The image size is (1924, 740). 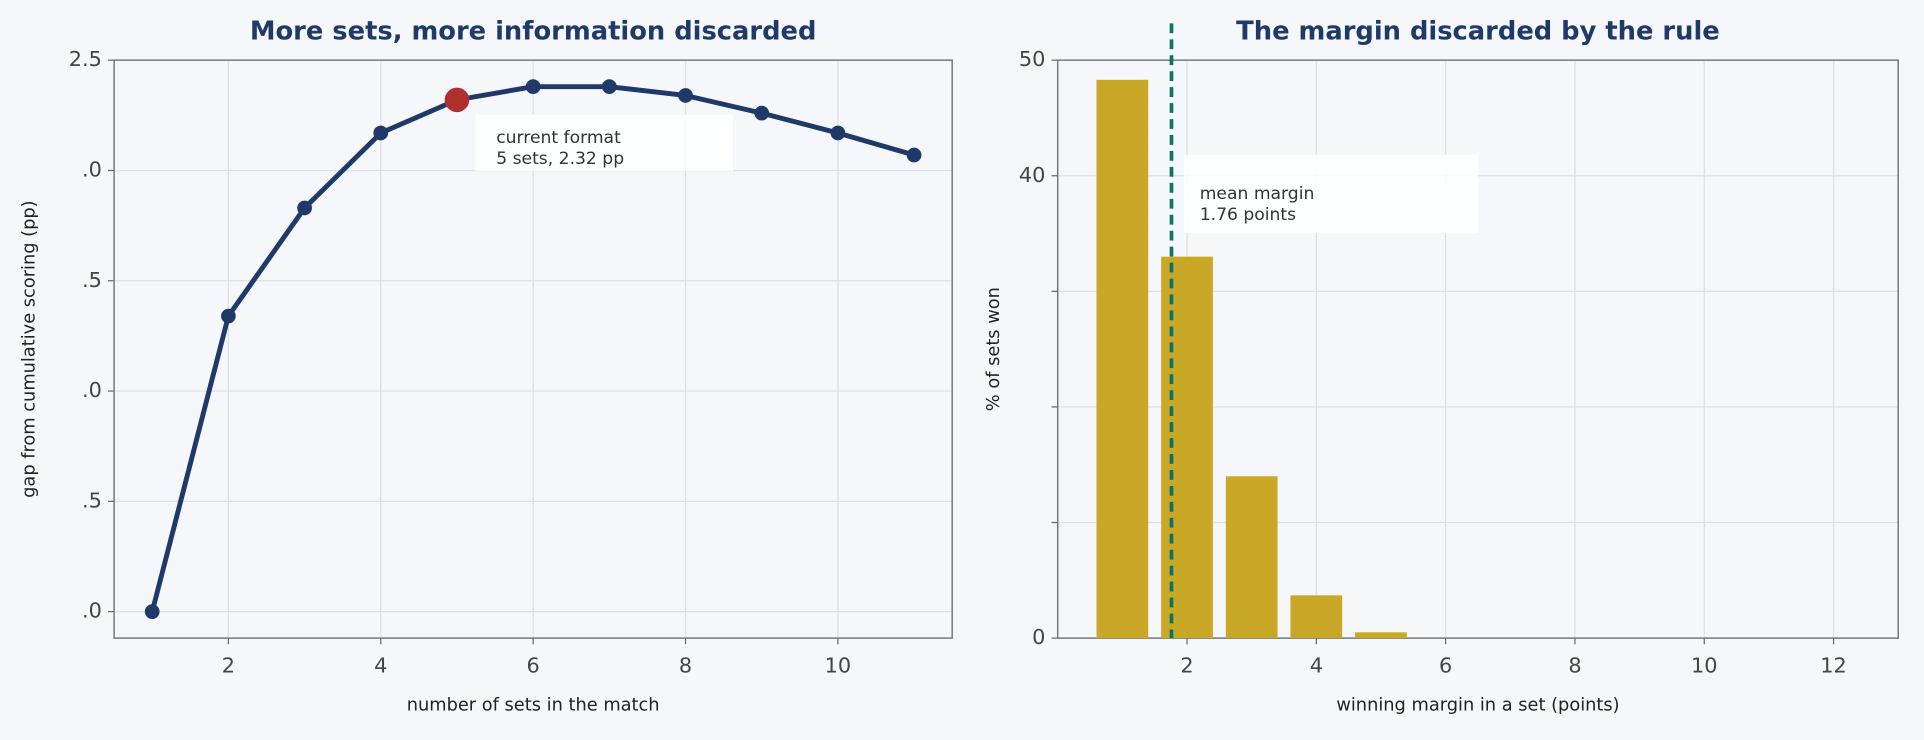 What do you see at coordinates (533, 705) in the screenshot?
I see `x-axis-label: number of sets in the match` at bounding box center [533, 705].